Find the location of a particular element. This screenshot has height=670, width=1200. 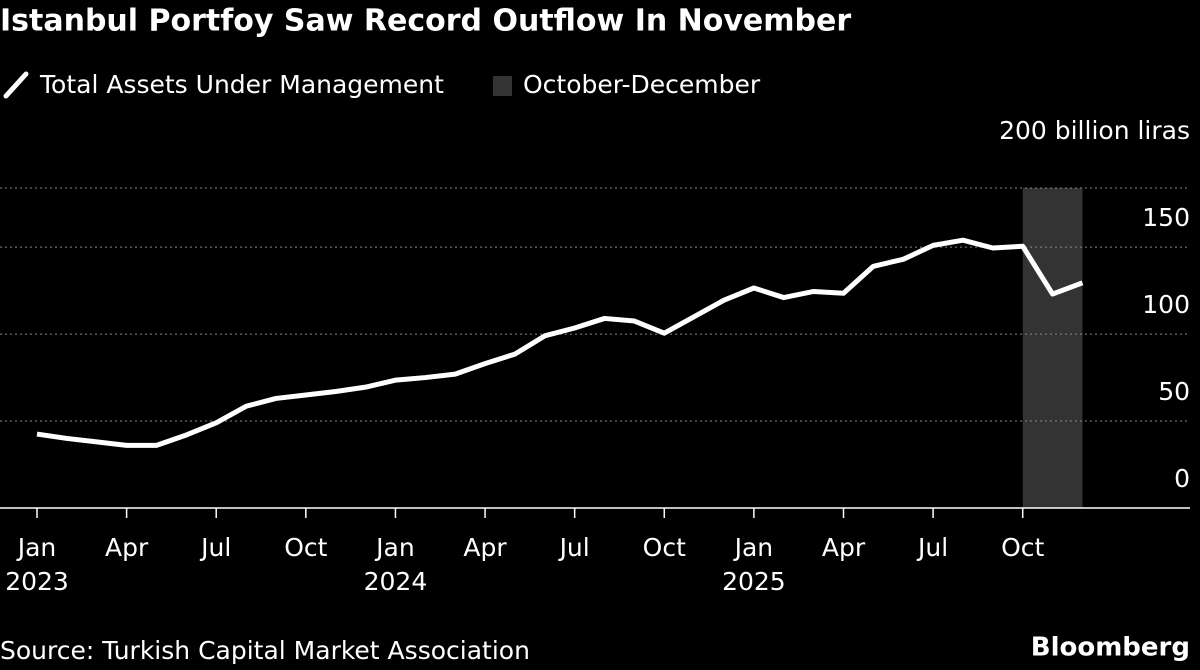

y-tick-label: 0 is located at coordinates (1182, 478).